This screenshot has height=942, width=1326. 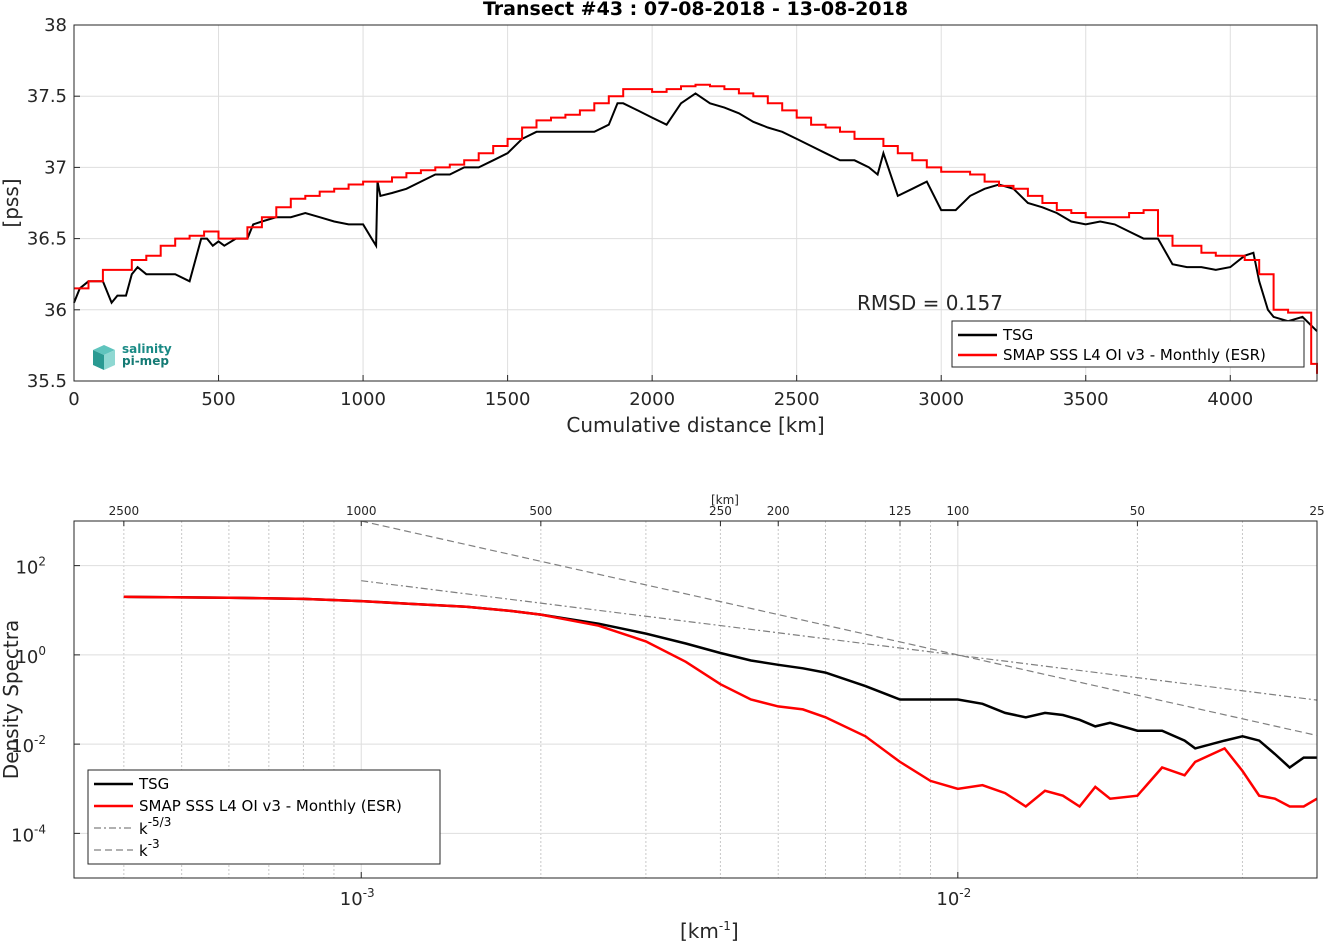 What do you see at coordinates (155, 826) in the screenshot?
I see `legend-entry: k-5/3` at bounding box center [155, 826].